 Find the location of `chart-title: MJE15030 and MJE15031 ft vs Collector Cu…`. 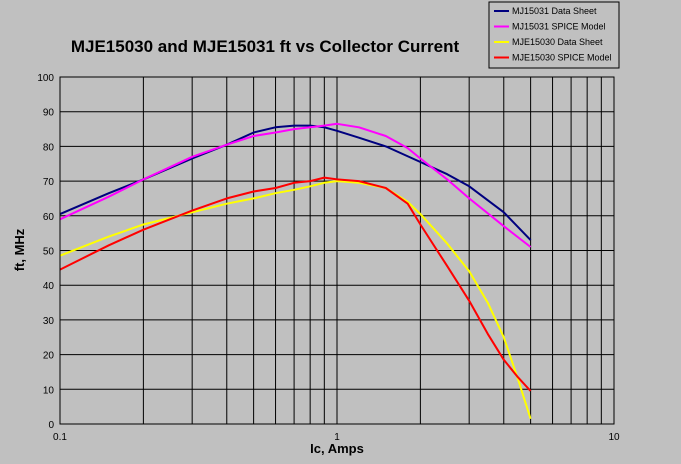

chart-title: MJE15030 and MJE15031 ft vs Collector Cu… is located at coordinates (265, 46).